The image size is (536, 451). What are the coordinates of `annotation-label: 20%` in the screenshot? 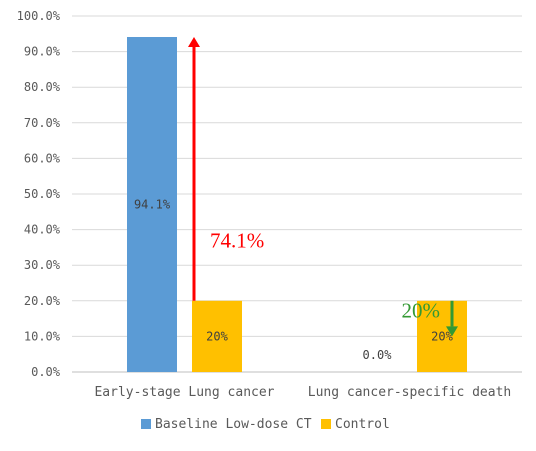 It's located at (421, 310).